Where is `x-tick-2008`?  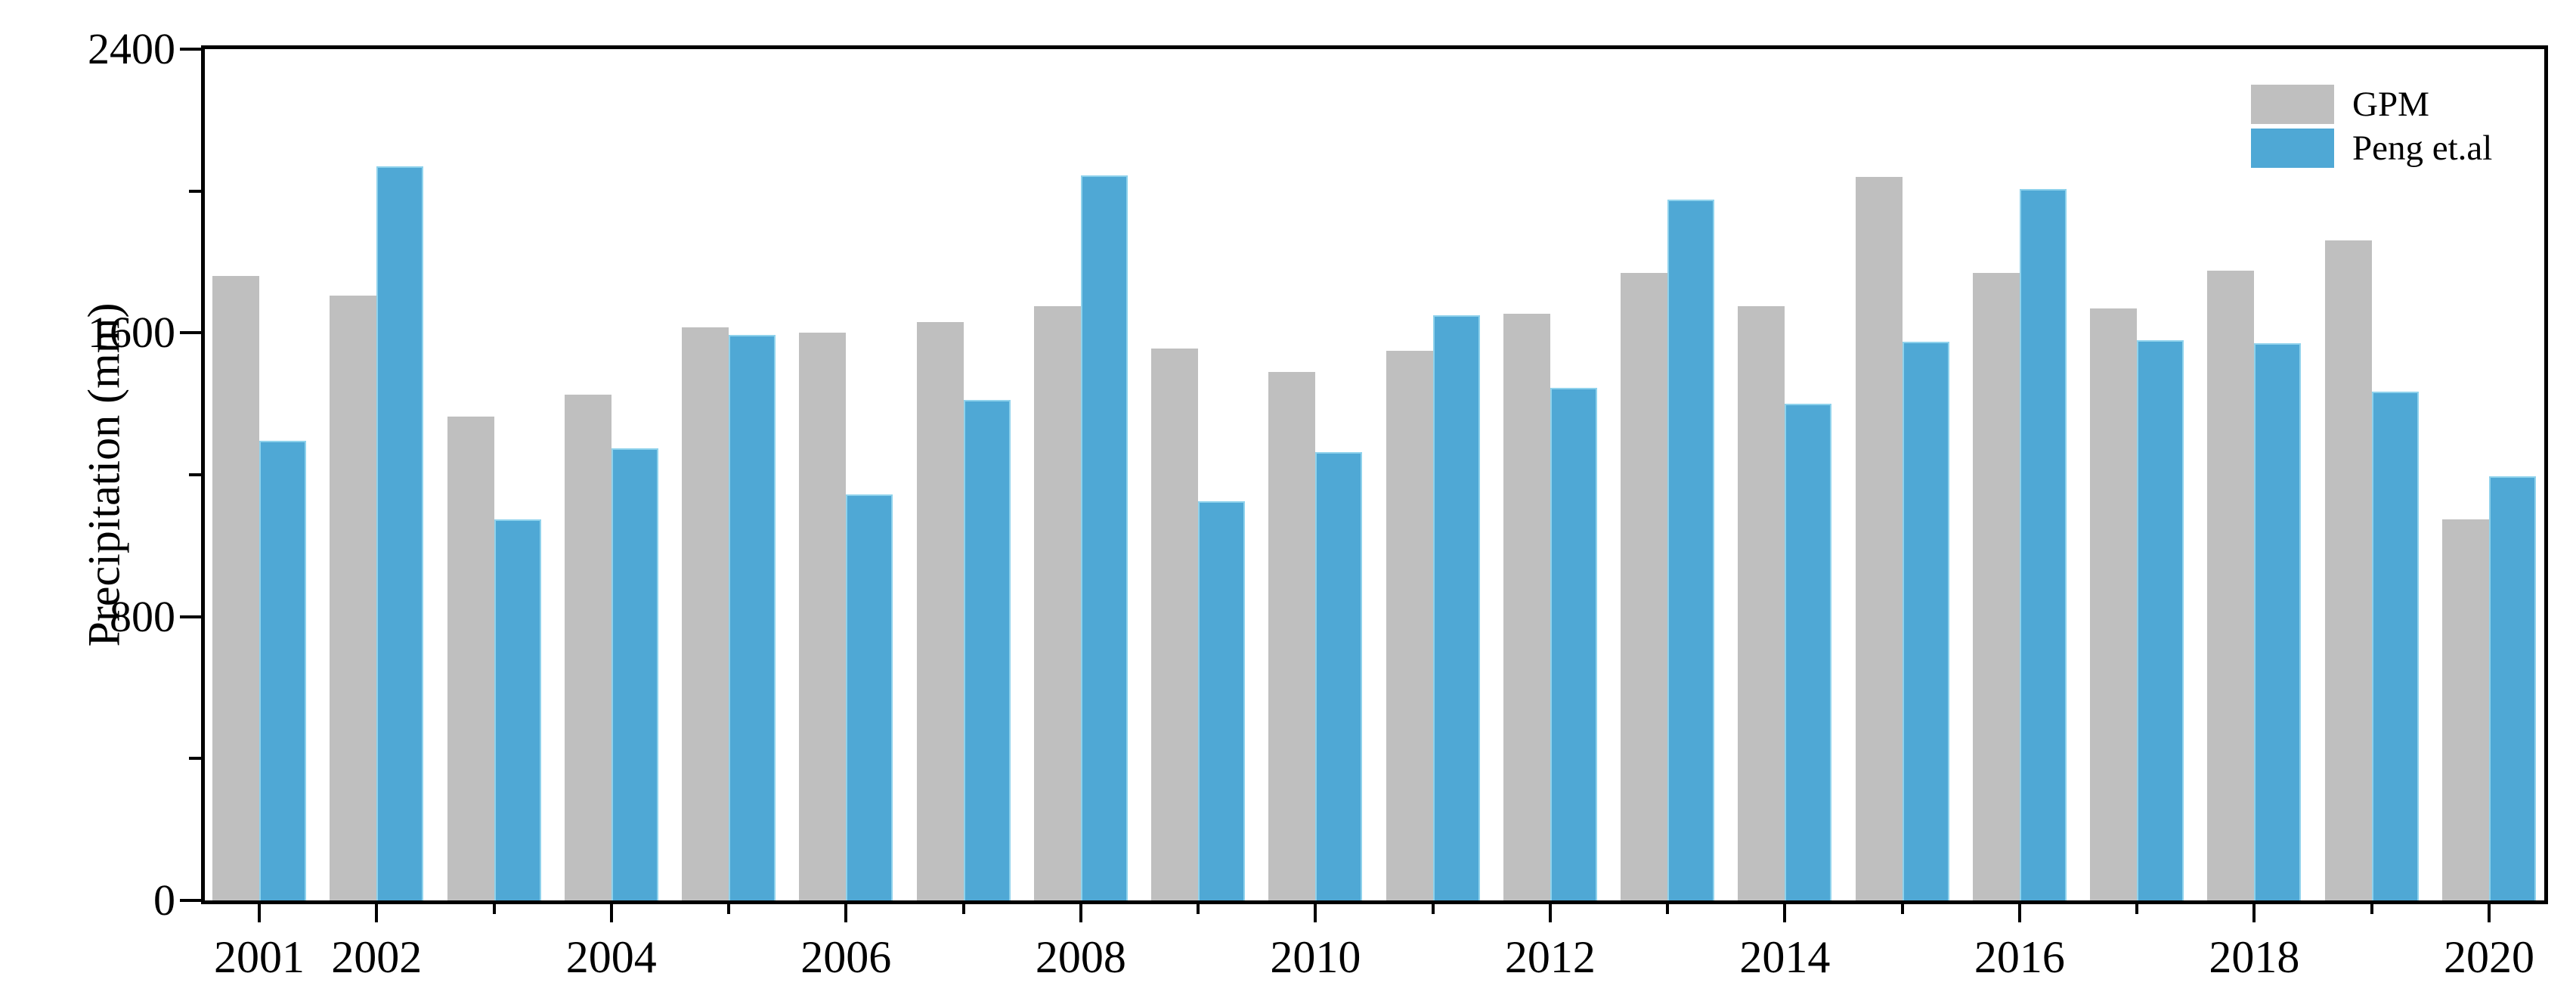
x-tick-2008 is located at coordinates (1080, 913).